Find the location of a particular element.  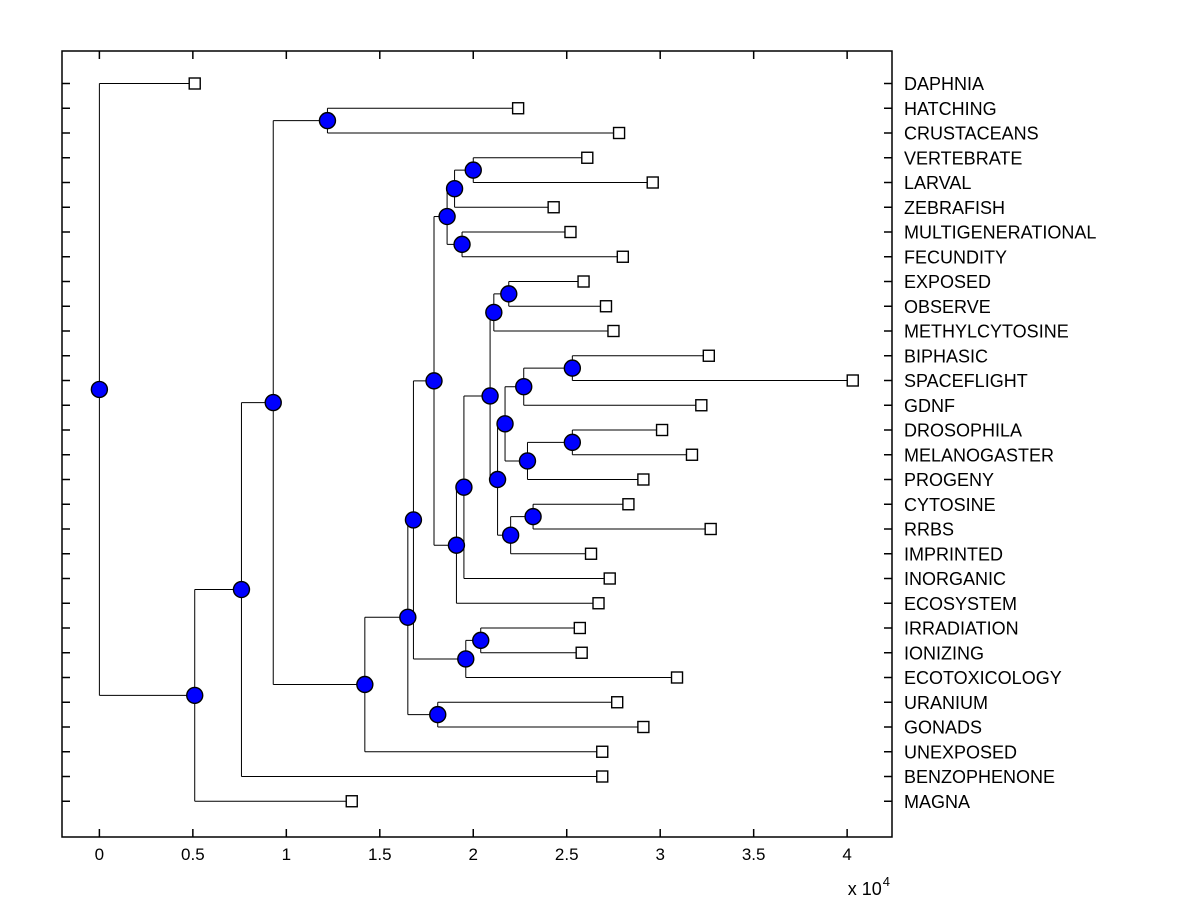

leaf-label: LARVAL is located at coordinates (937, 183).